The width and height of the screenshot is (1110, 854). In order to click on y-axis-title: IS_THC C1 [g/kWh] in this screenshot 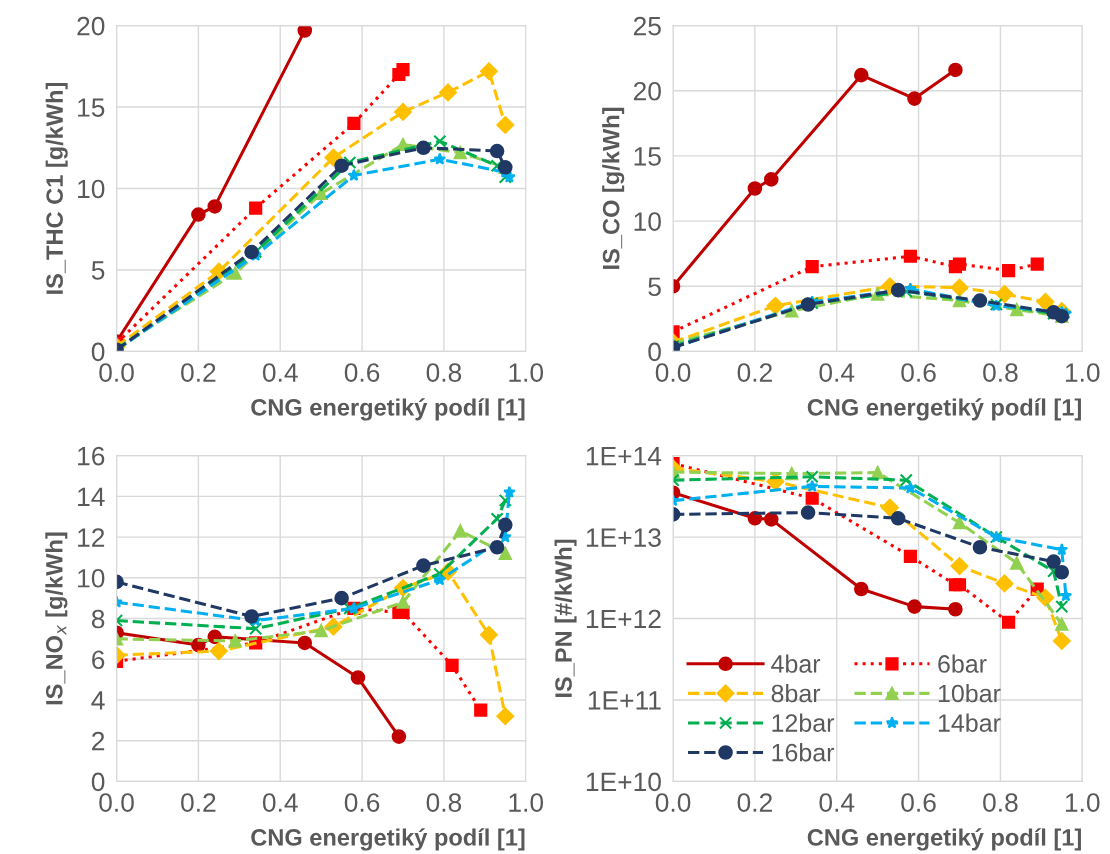, I will do `click(56, 188)`.